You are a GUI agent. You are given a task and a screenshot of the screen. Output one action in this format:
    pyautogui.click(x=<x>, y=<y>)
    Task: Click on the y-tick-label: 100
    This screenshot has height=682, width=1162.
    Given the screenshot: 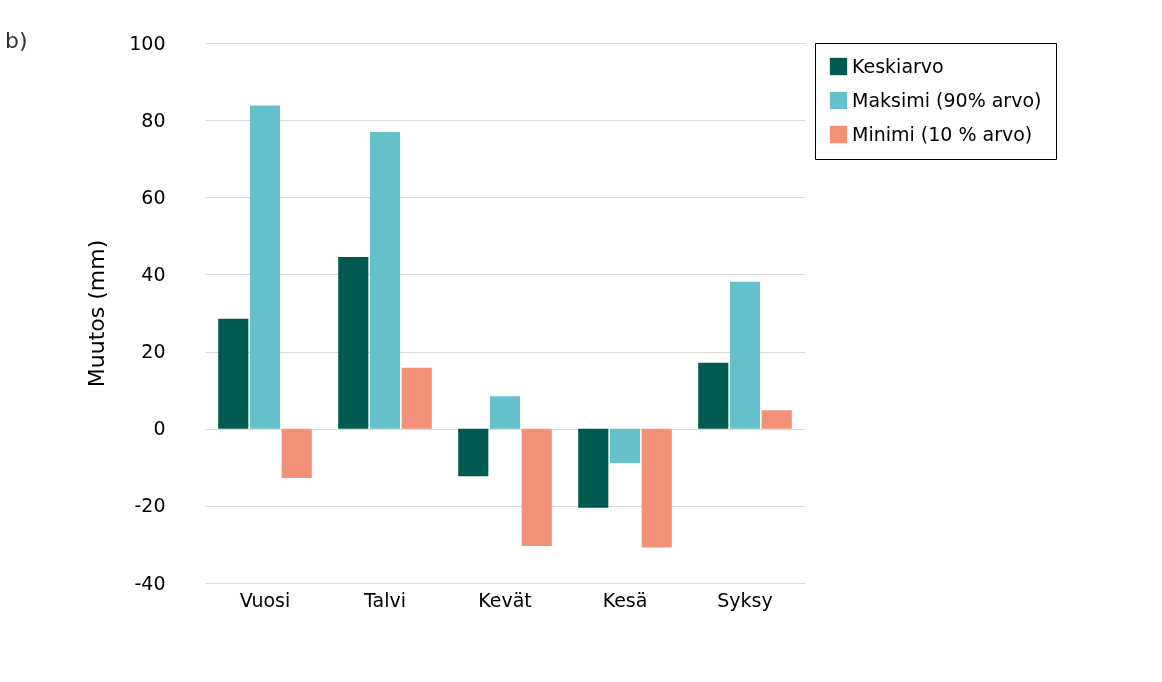 What is the action you would take?
    pyautogui.click(x=147, y=42)
    